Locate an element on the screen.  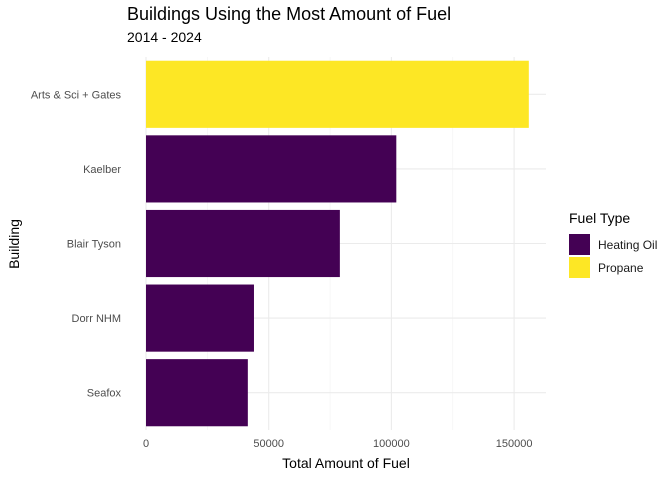
chart-title: Buildings Using the Most Amount of Fuel is located at coordinates (289, 14).